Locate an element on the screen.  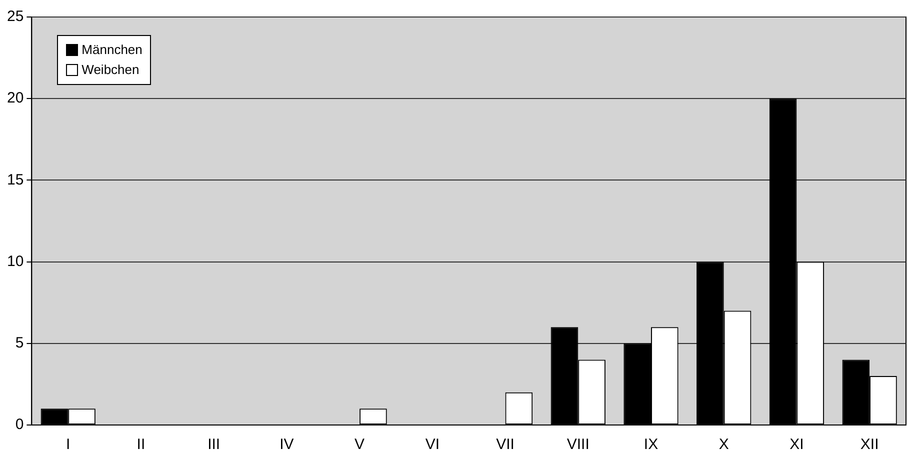
y-tick-label: 20 is located at coordinates (15, 98).